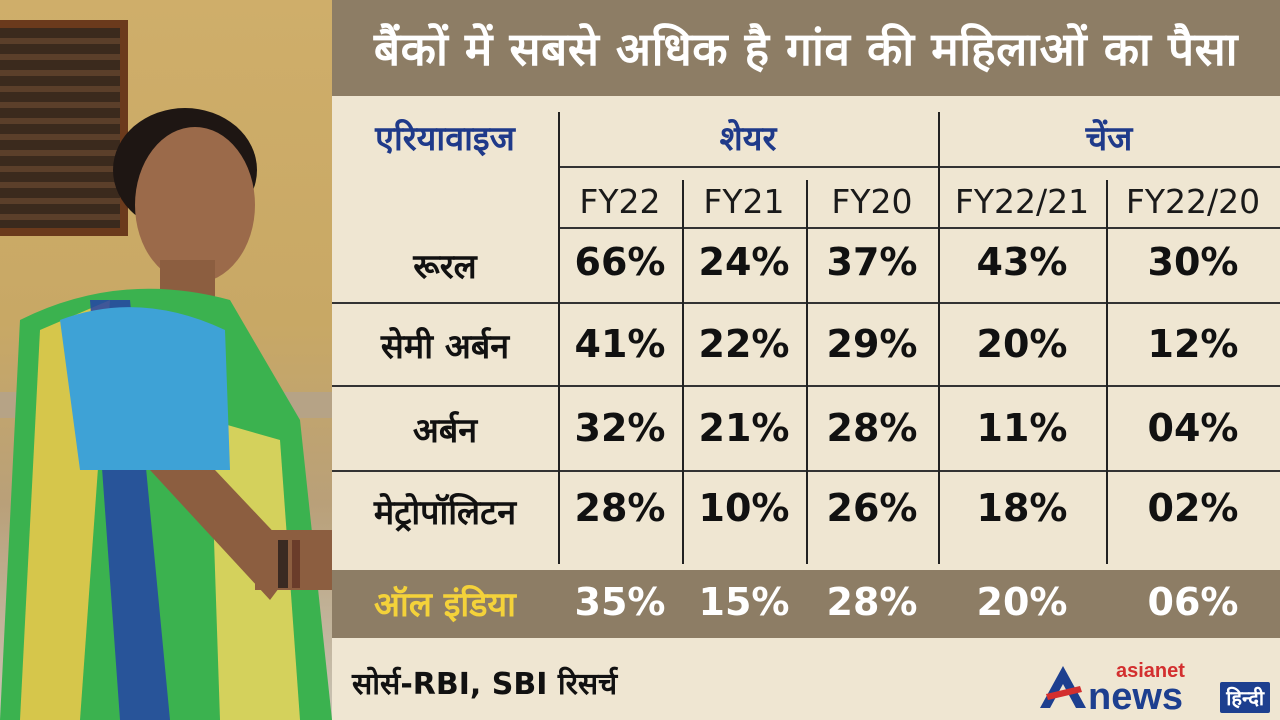 This screenshot has width=1280, height=720. Describe the element at coordinates (620, 201) in the screenshot. I see `col-header-fy22: FY22` at that location.